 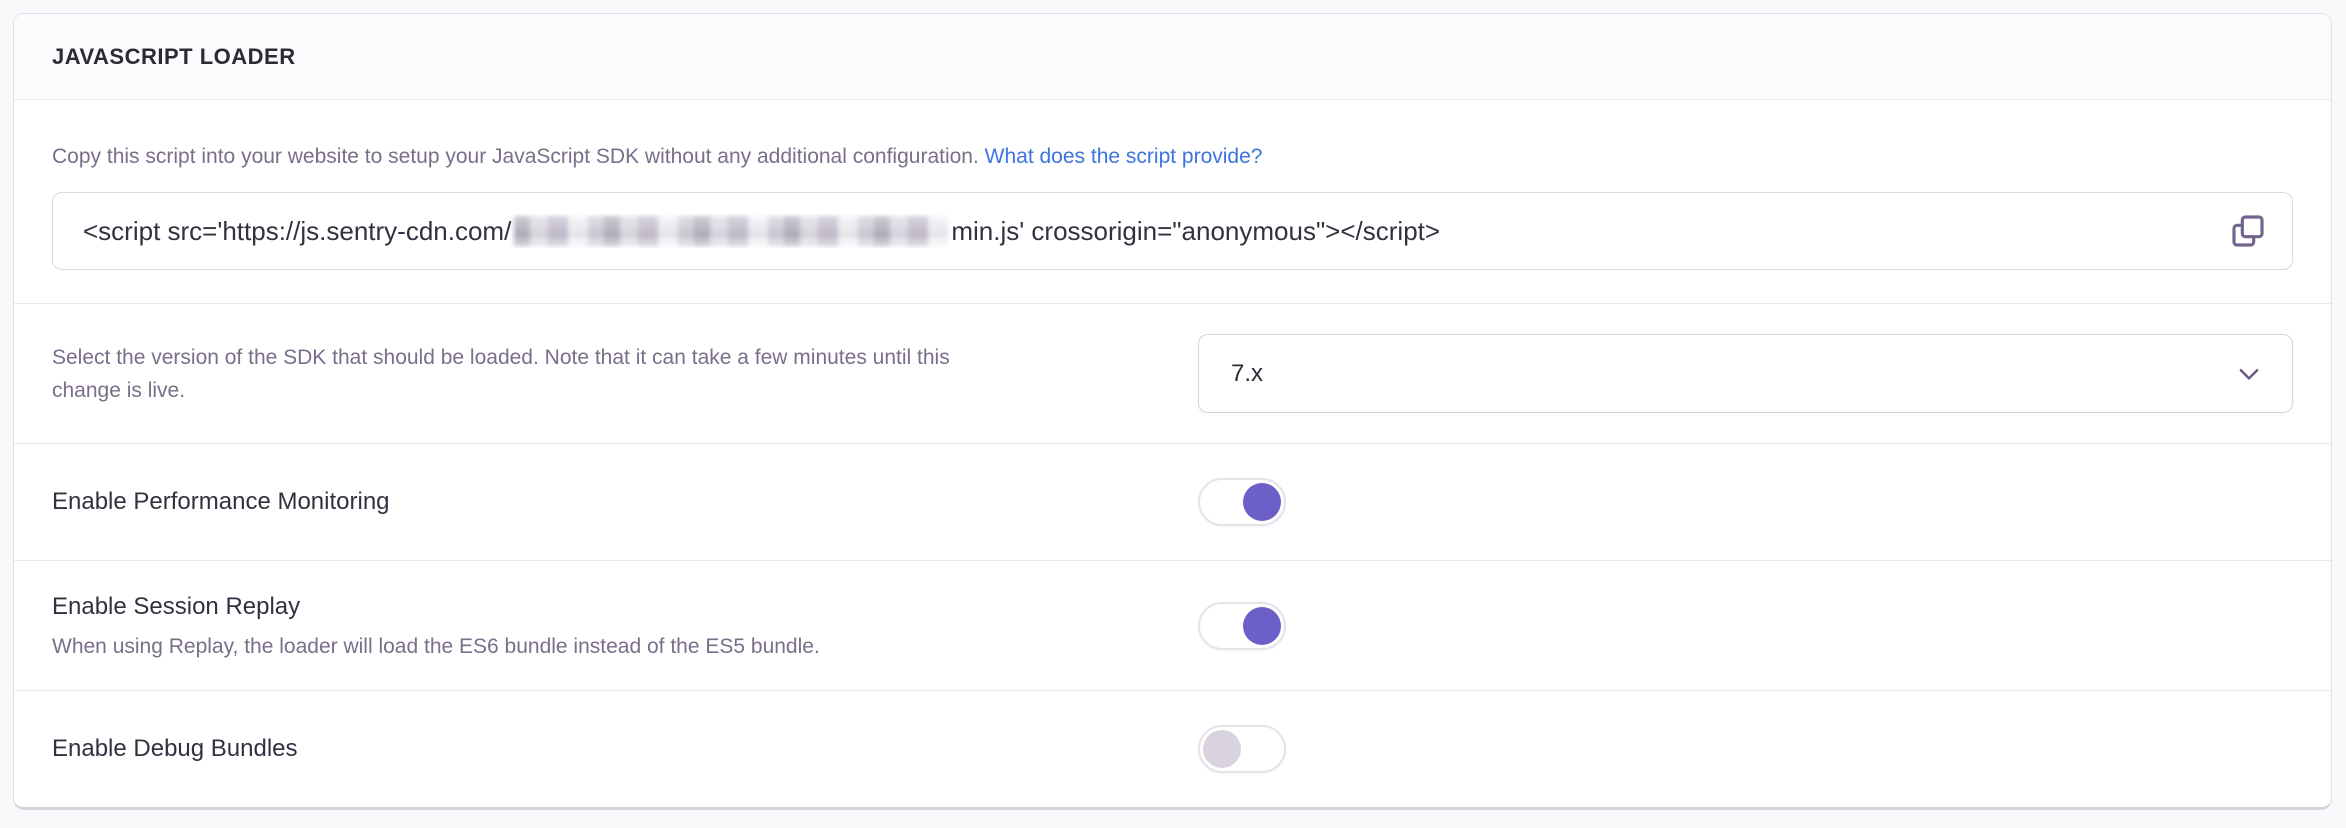 I want to click on performance-monitoring-control, so click(x=1745, y=502).